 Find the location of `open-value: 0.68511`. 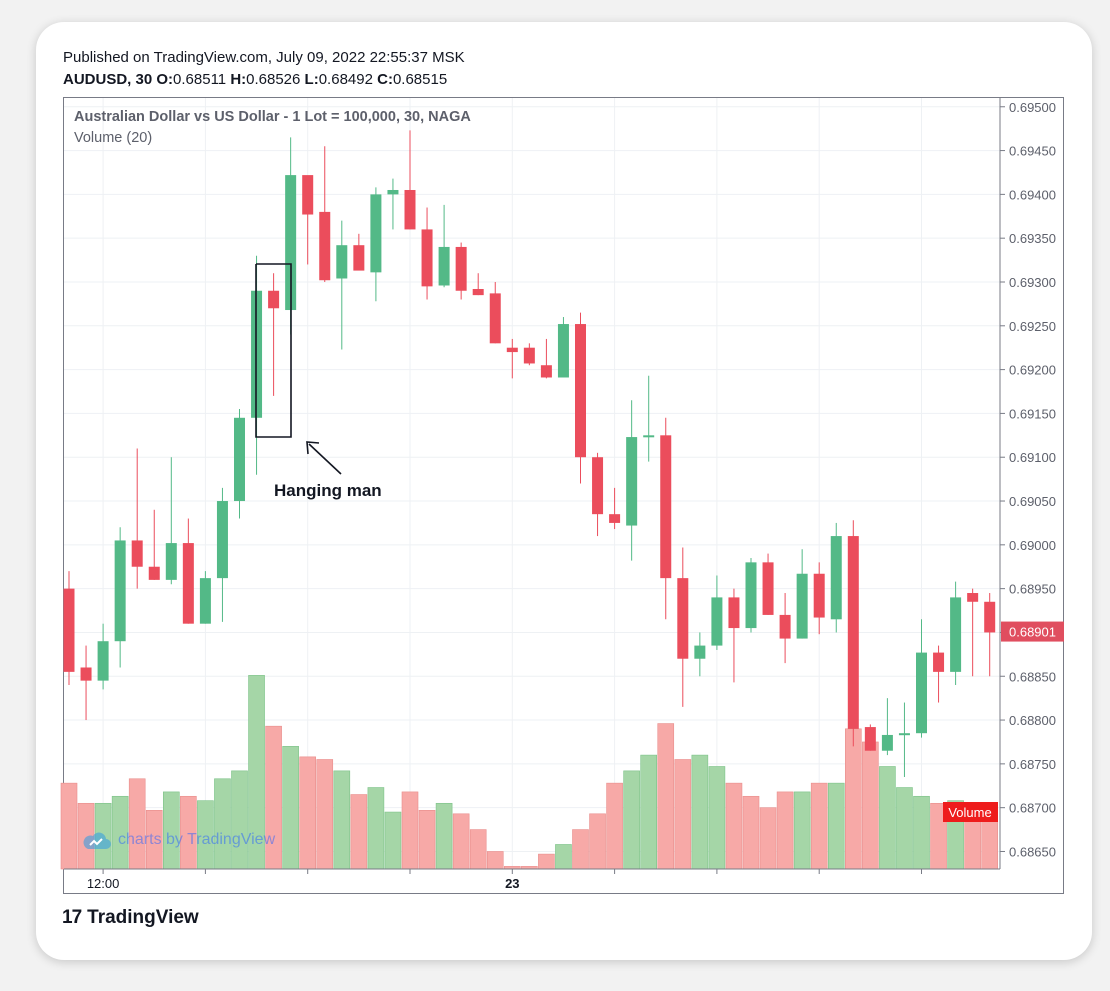

open-value: 0.68511 is located at coordinates (200, 79).